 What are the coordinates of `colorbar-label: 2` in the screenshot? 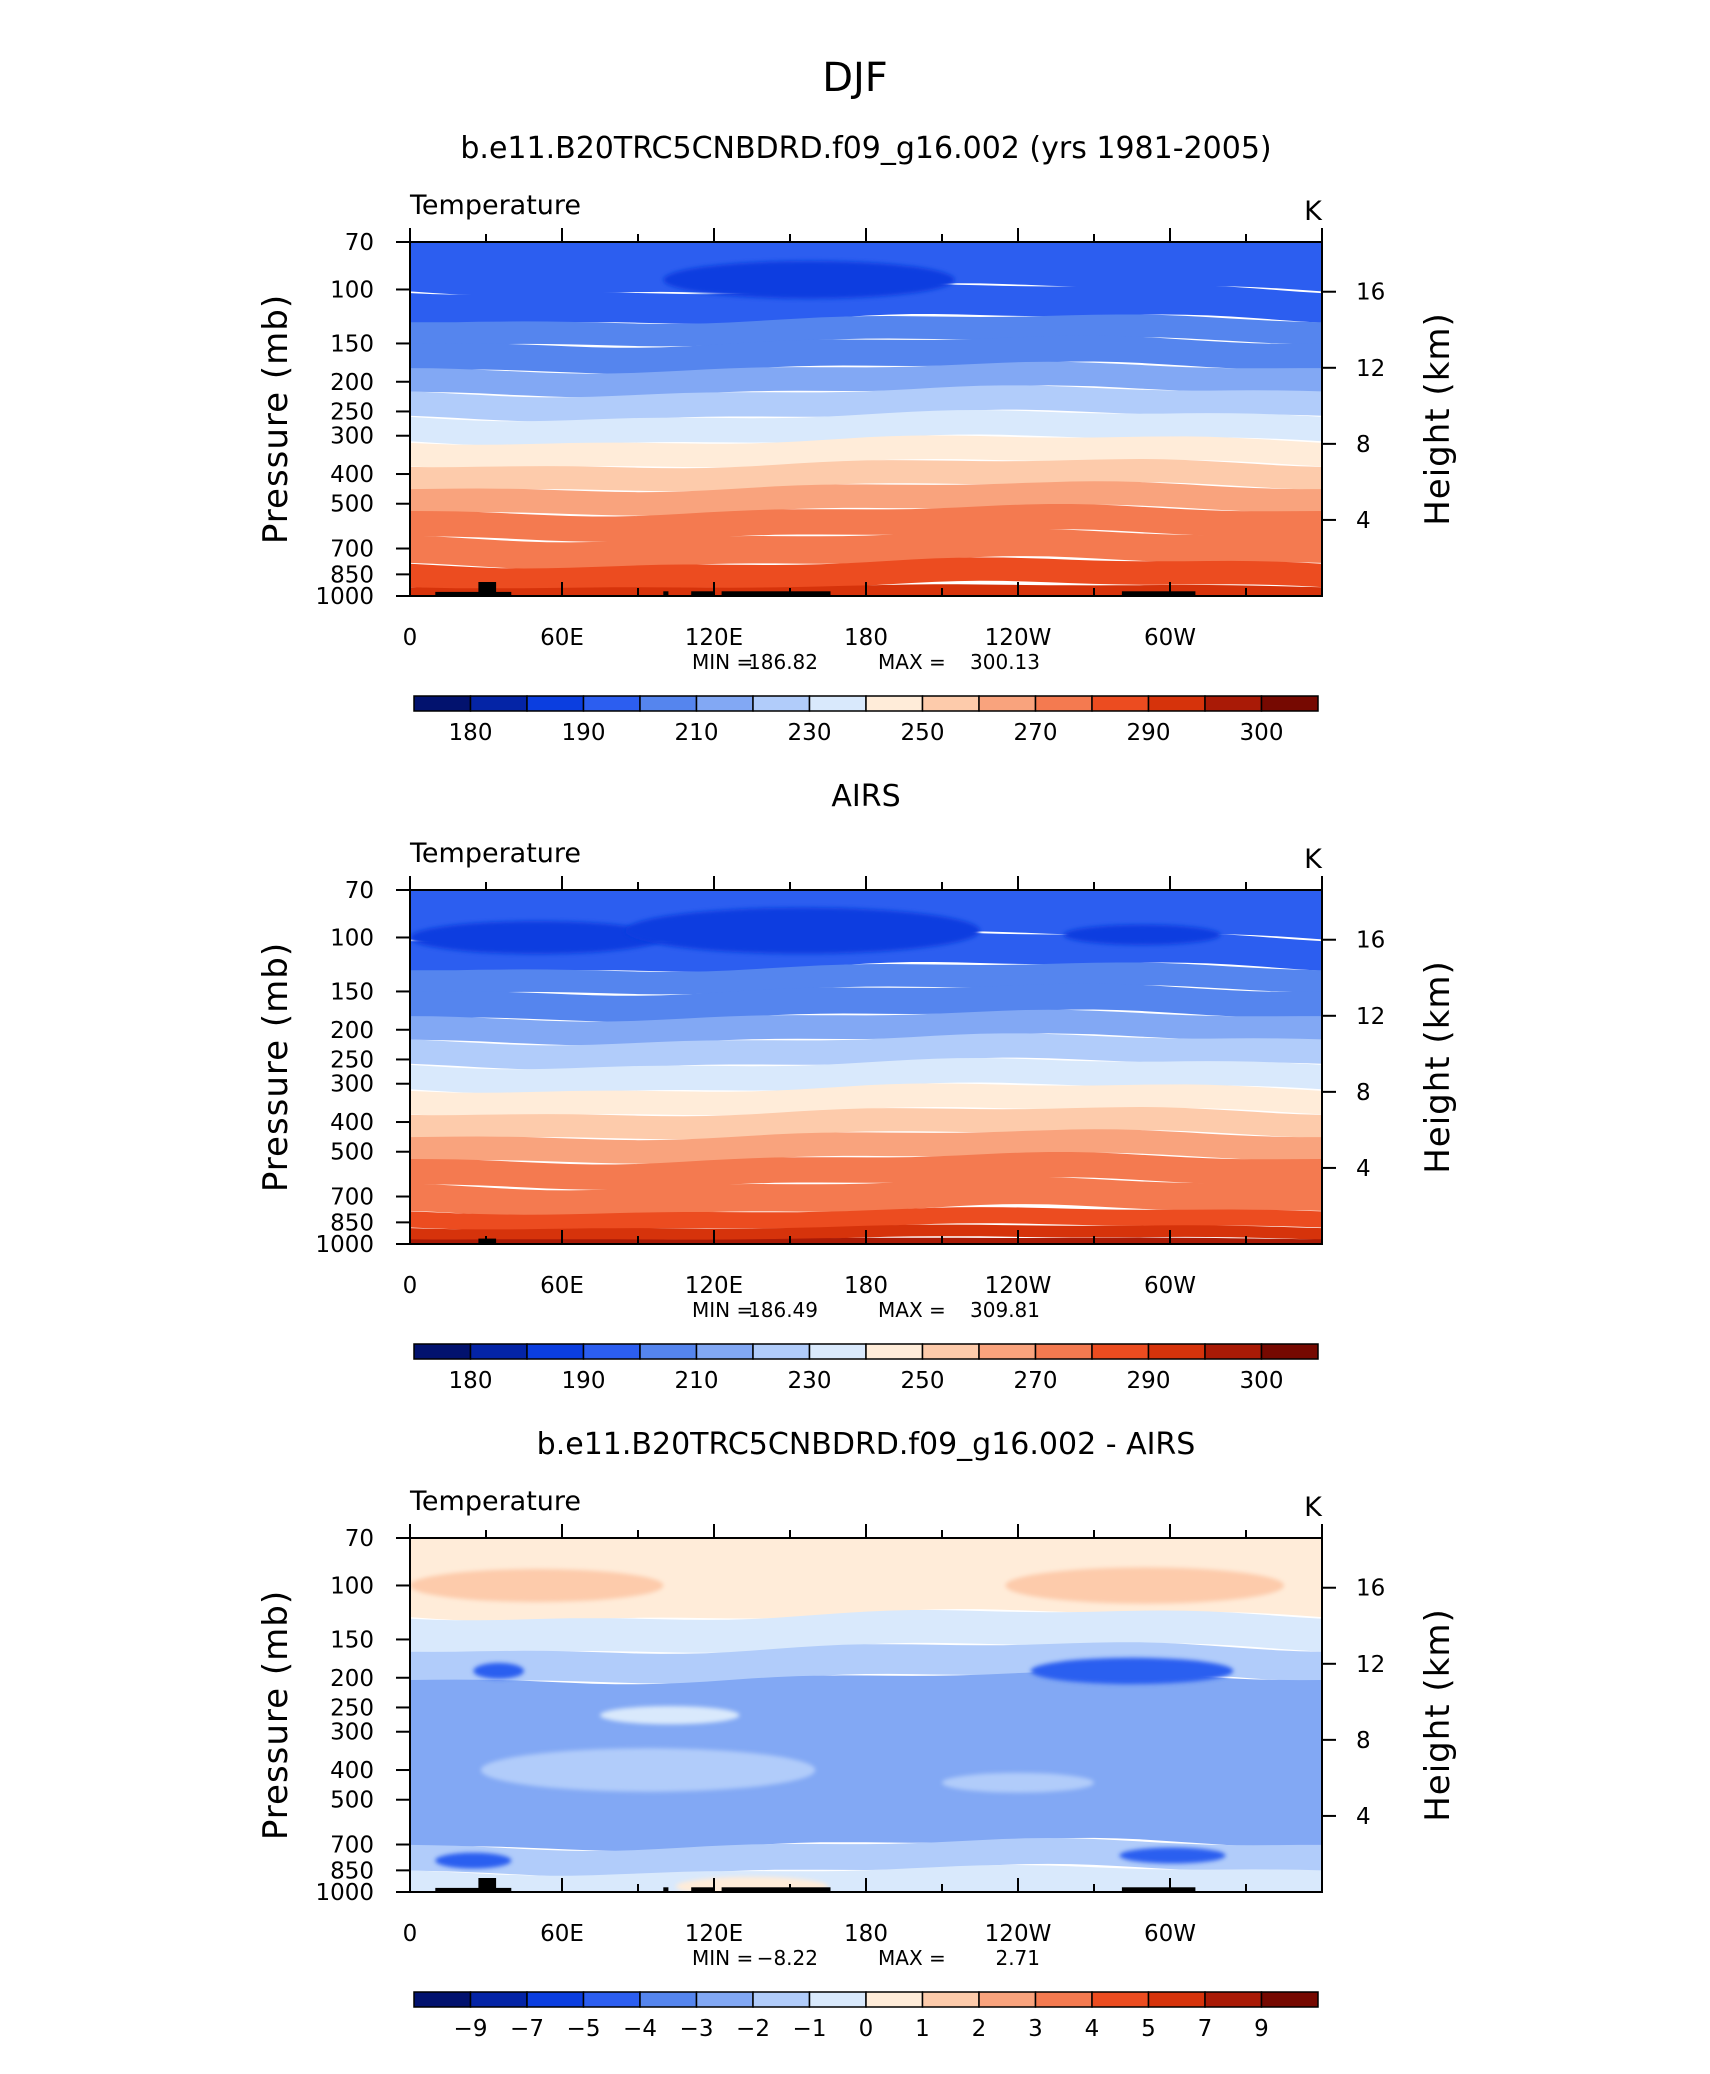 It's located at (979, 2029).